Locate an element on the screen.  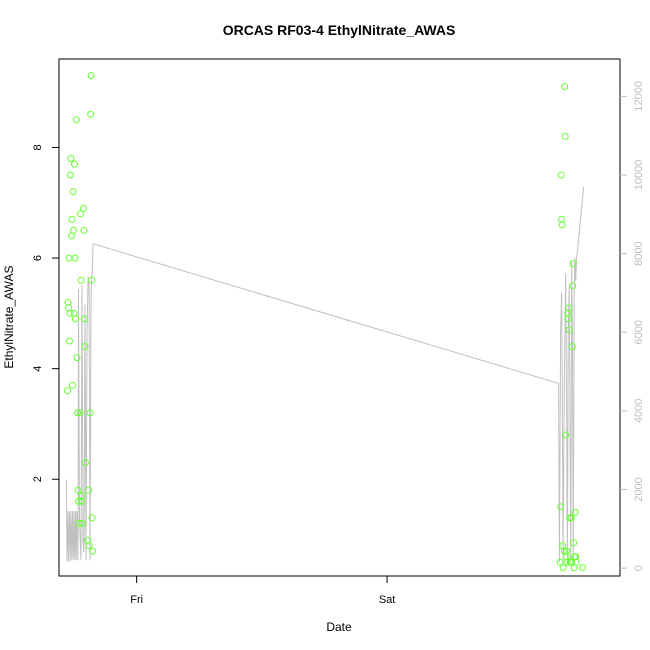
y-axis: 2 4 6 8 is located at coordinates (45, 313).